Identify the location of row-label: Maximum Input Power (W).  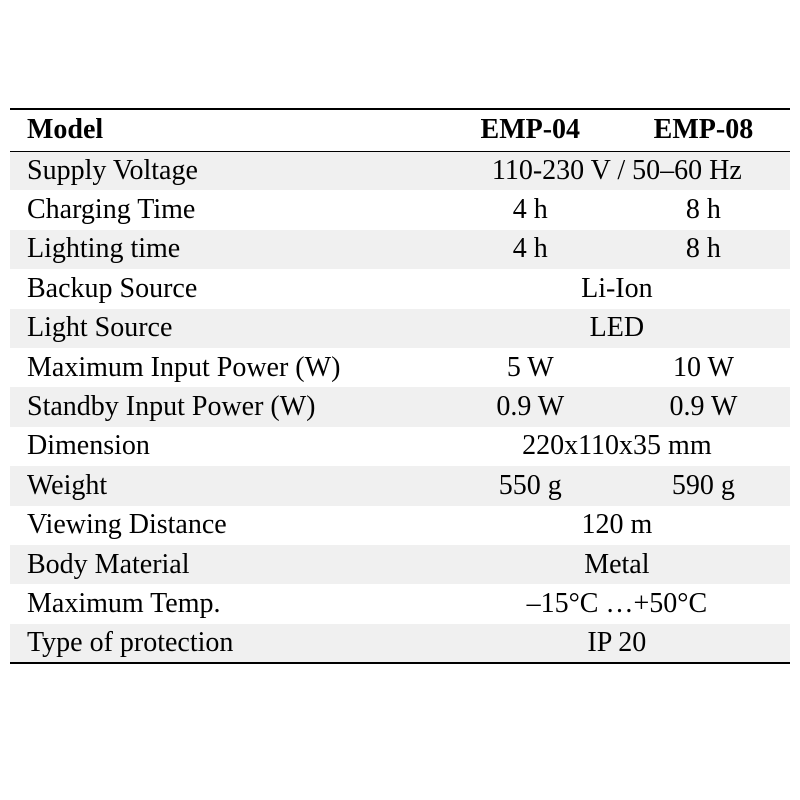
(184, 367).